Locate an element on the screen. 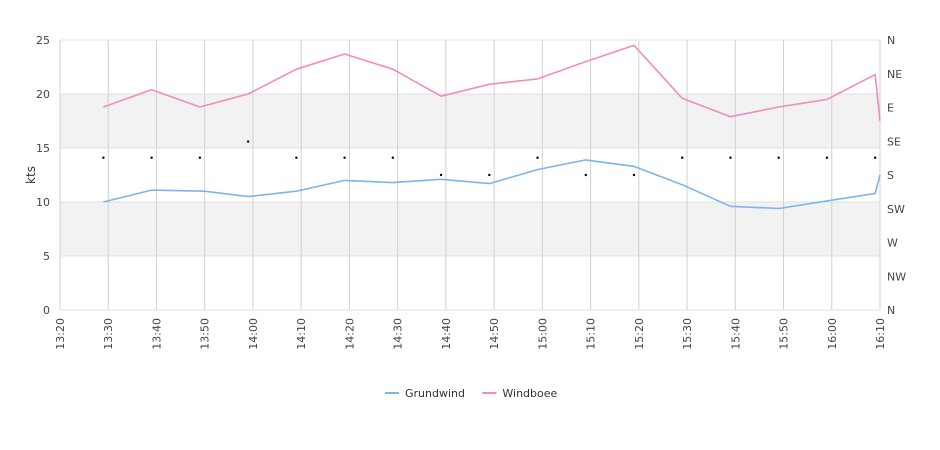 The image size is (940, 450). series-line-grundwind is located at coordinates (492, 184).